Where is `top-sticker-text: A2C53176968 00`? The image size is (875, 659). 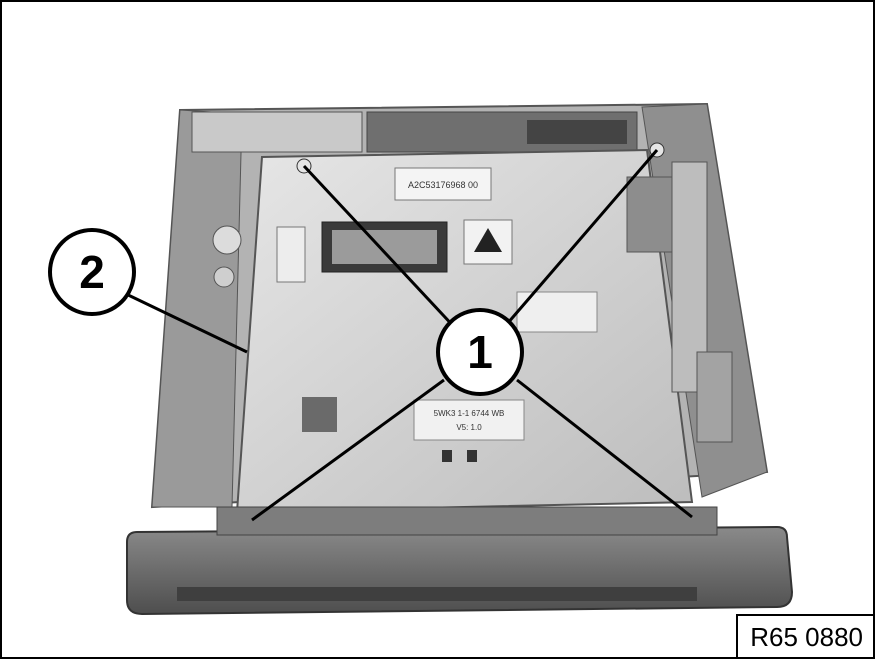 top-sticker-text: A2C53176968 00 is located at coordinates (443, 185).